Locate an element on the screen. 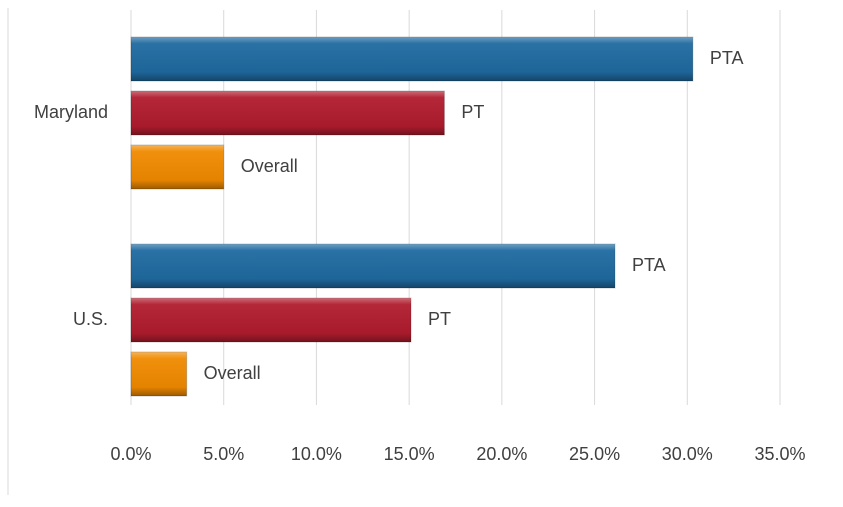  x-tick-label: 30.0% is located at coordinates (687, 454).